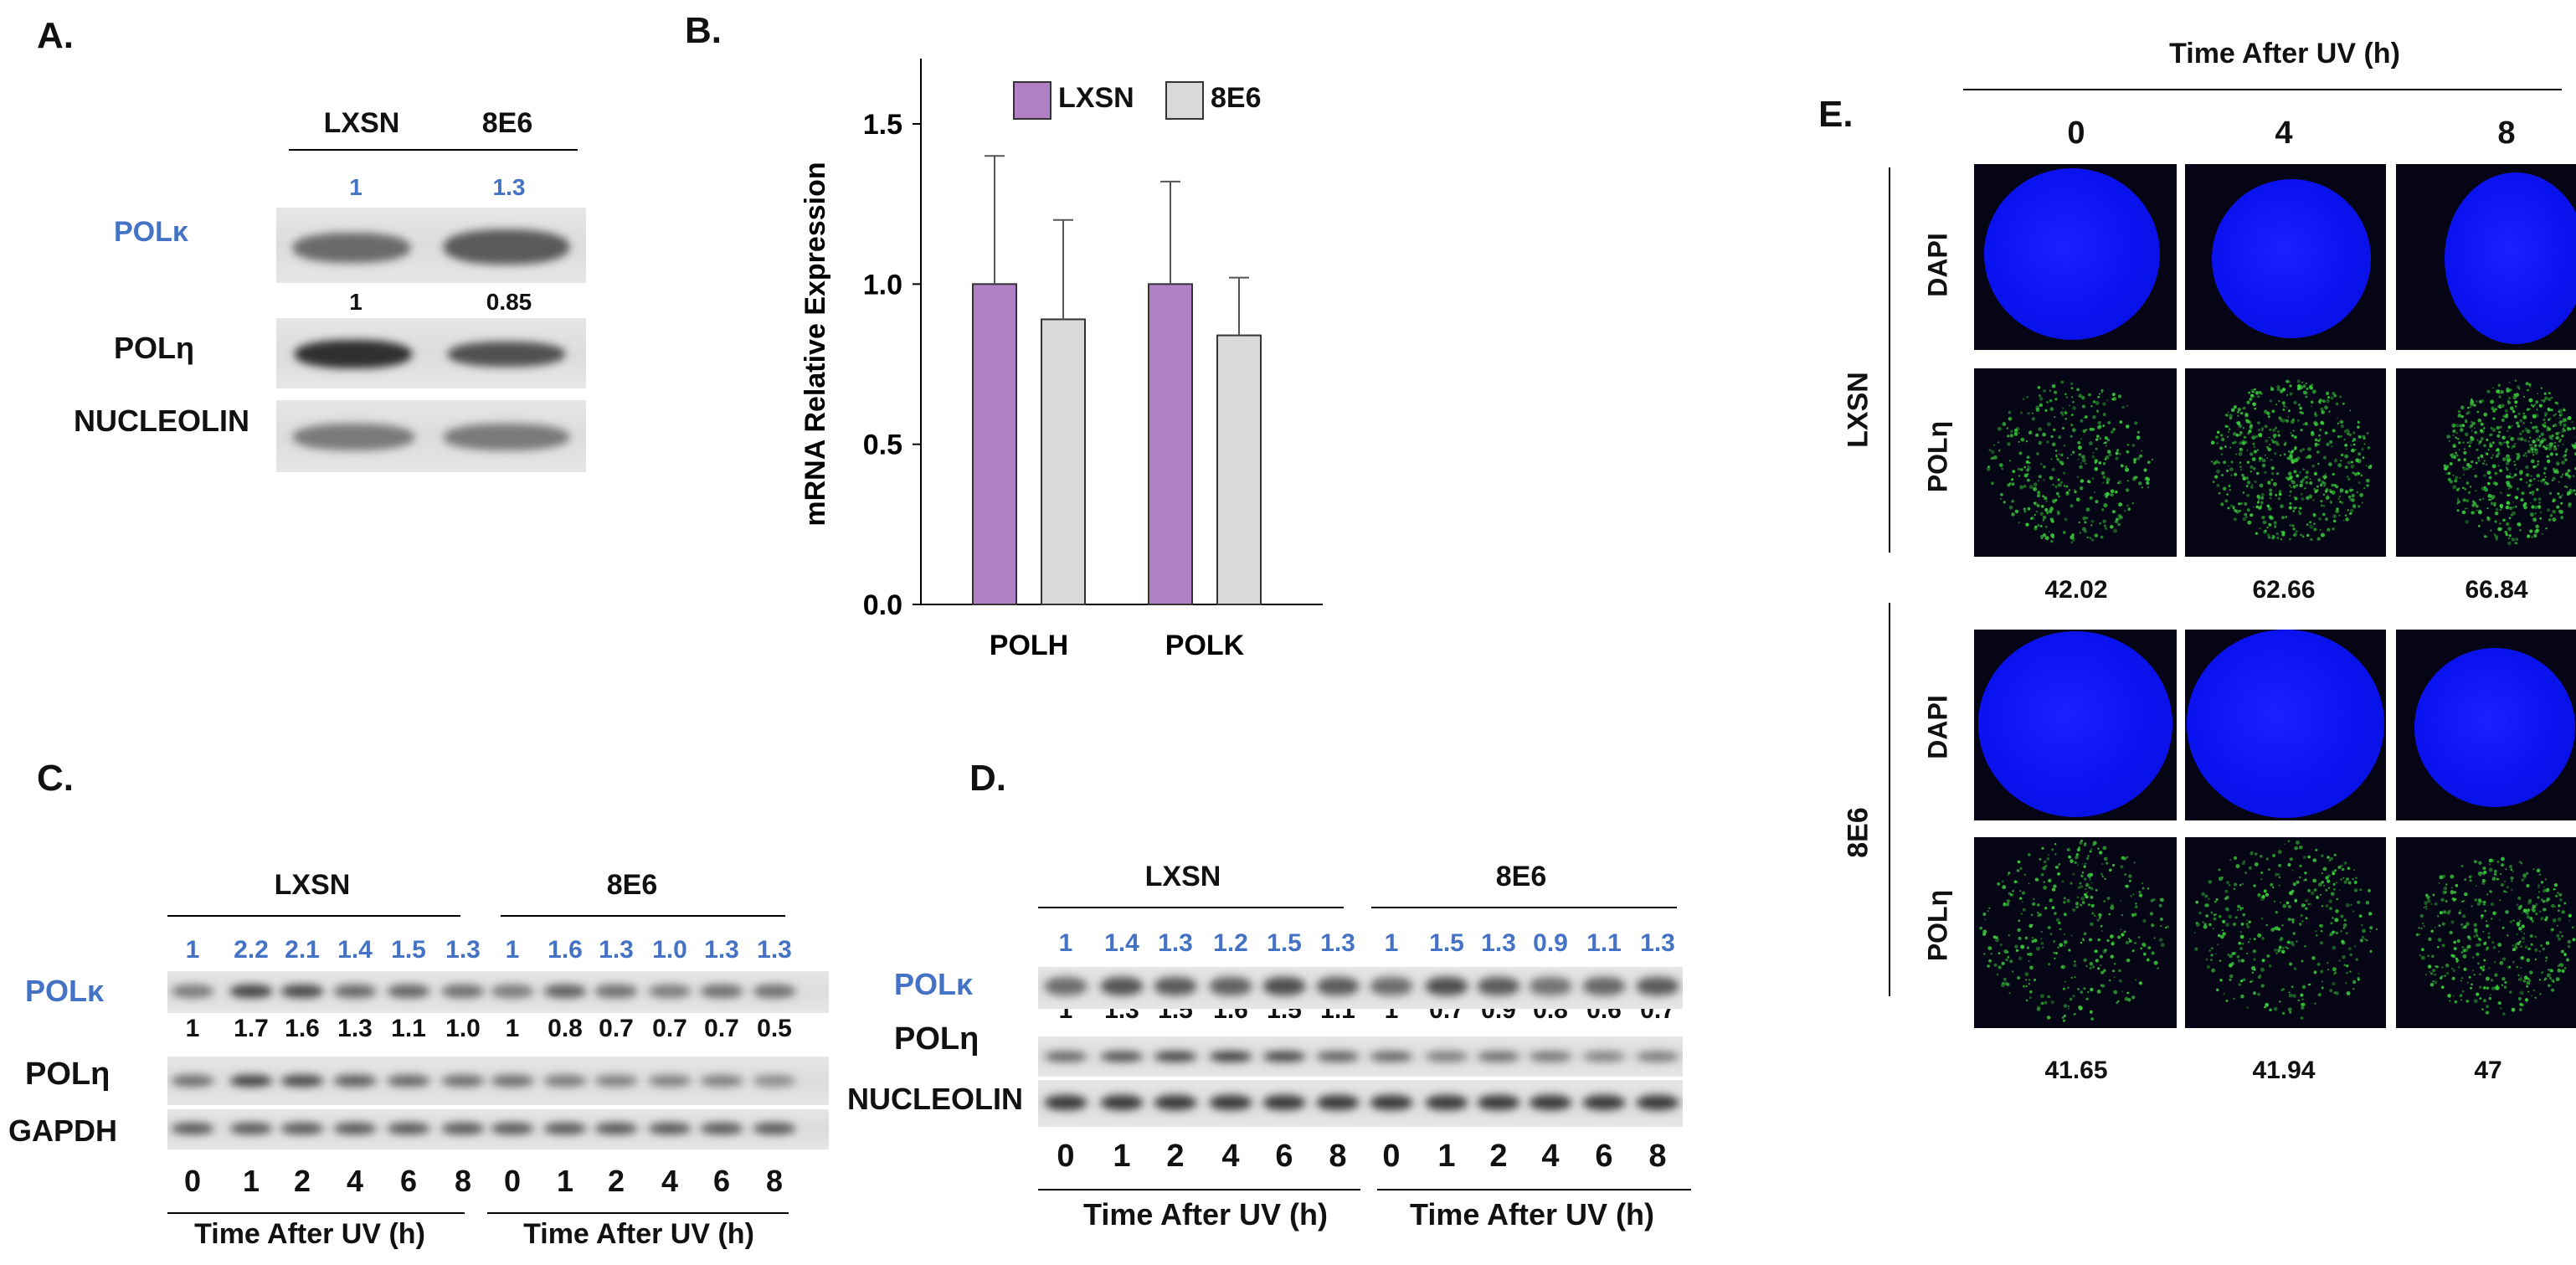 The height and width of the screenshot is (1265, 2576). What do you see at coordinates (65, 991) in the screenshot?
I see `panel-c-row-polk: POLκ` at bounding box center [65, 991].